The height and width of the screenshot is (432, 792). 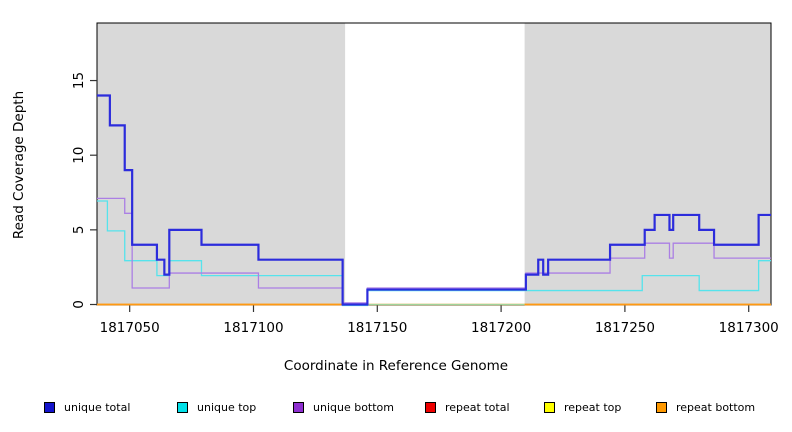 What do you see at coordinates (354, 407) in the screenshot?
I see `legend-label: unique bottom` at bounding box center [354, 407].